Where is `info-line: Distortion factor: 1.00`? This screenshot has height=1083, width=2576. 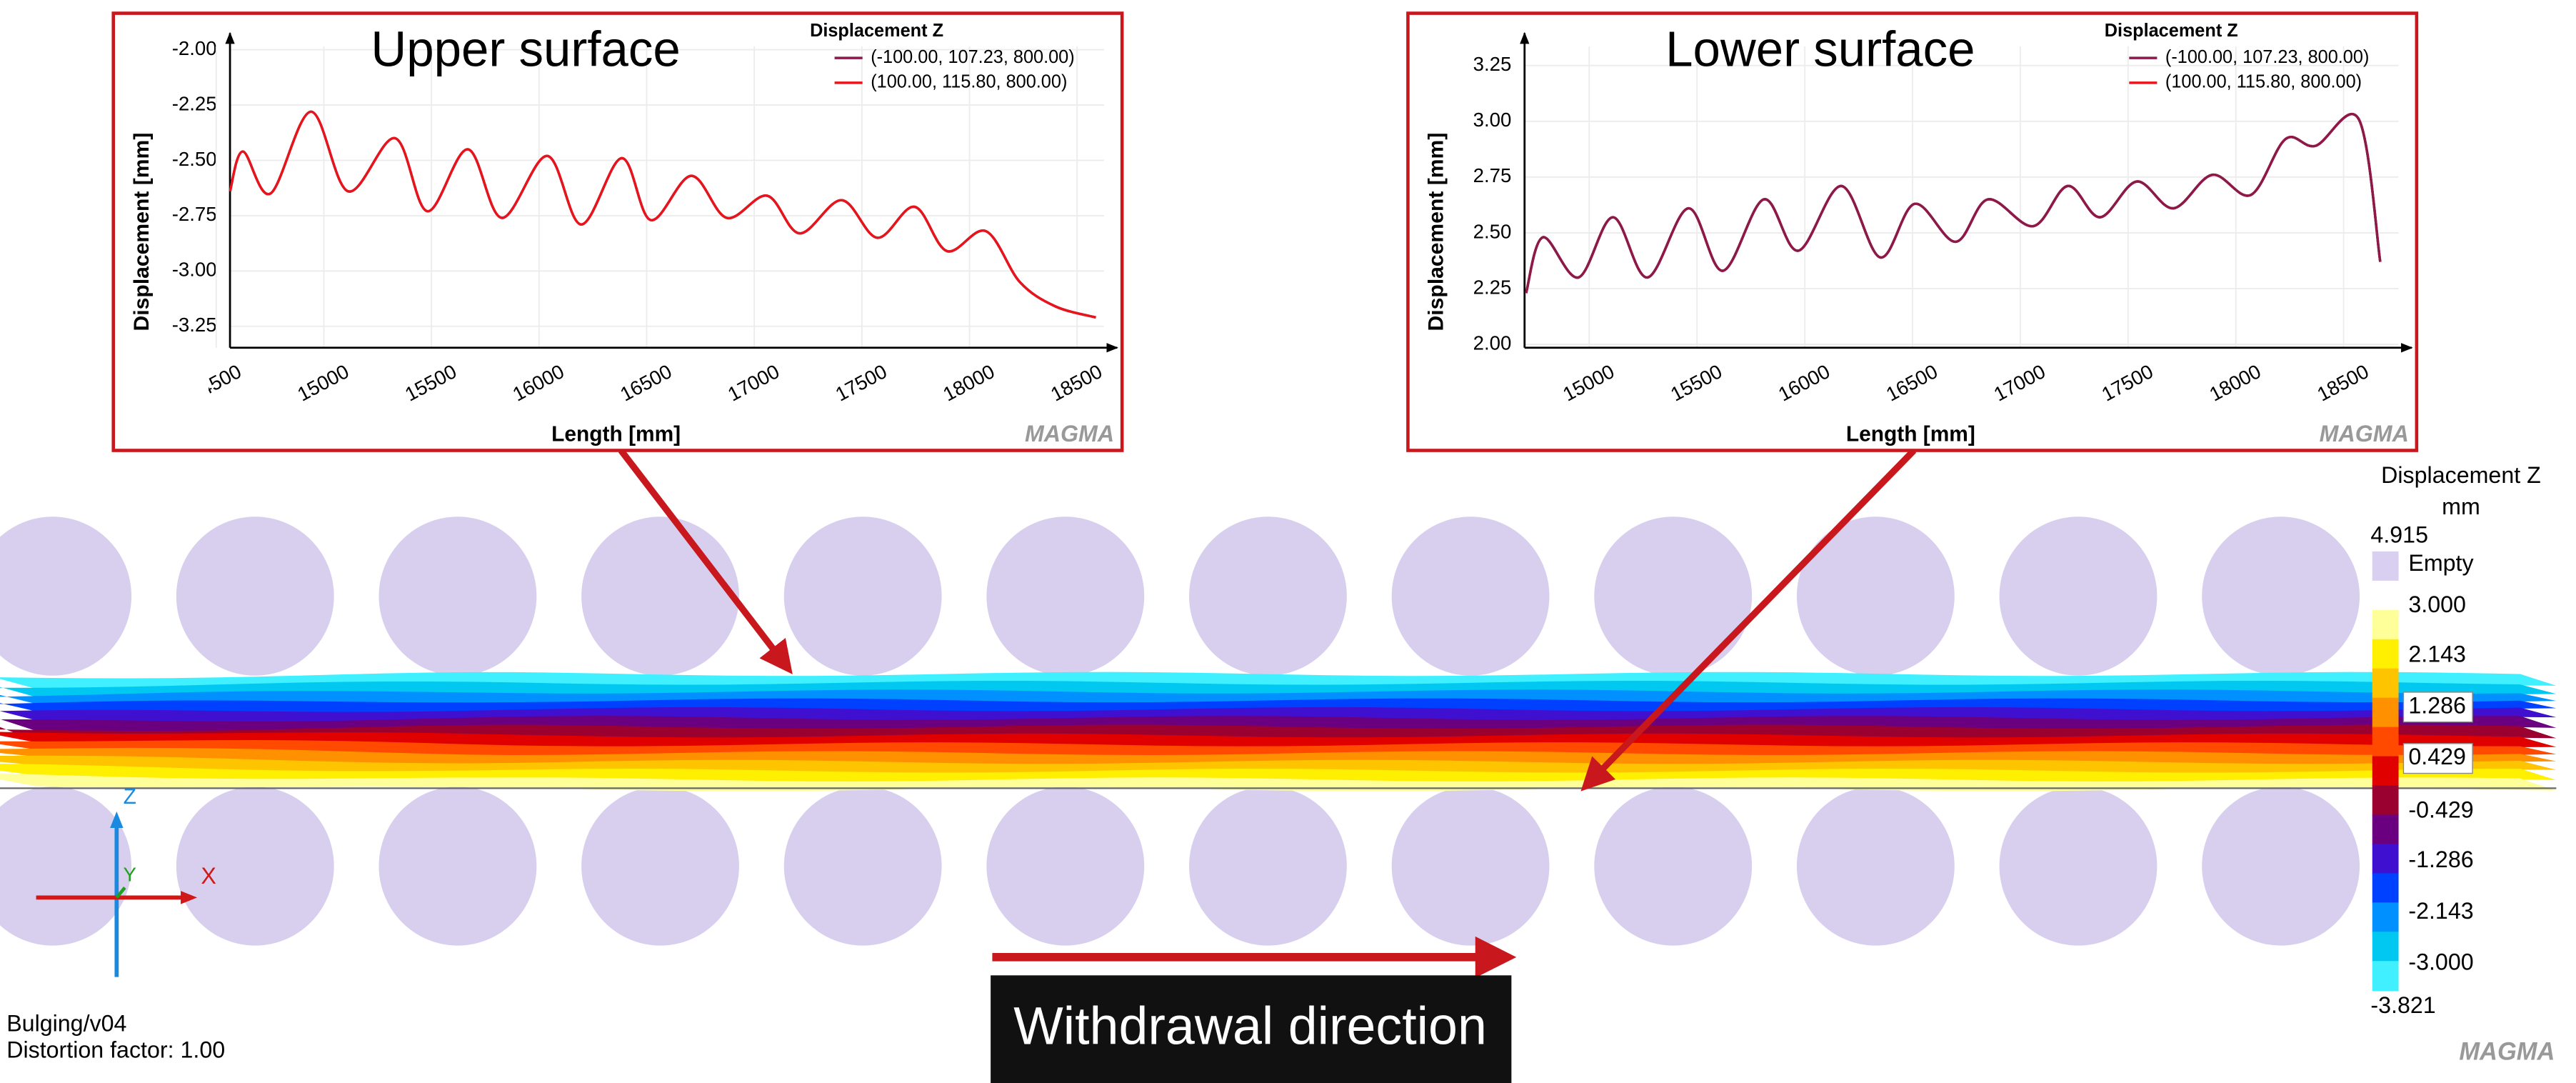 info-line: Distortion factor: 1.00 is located at coordinates (115, 1049).